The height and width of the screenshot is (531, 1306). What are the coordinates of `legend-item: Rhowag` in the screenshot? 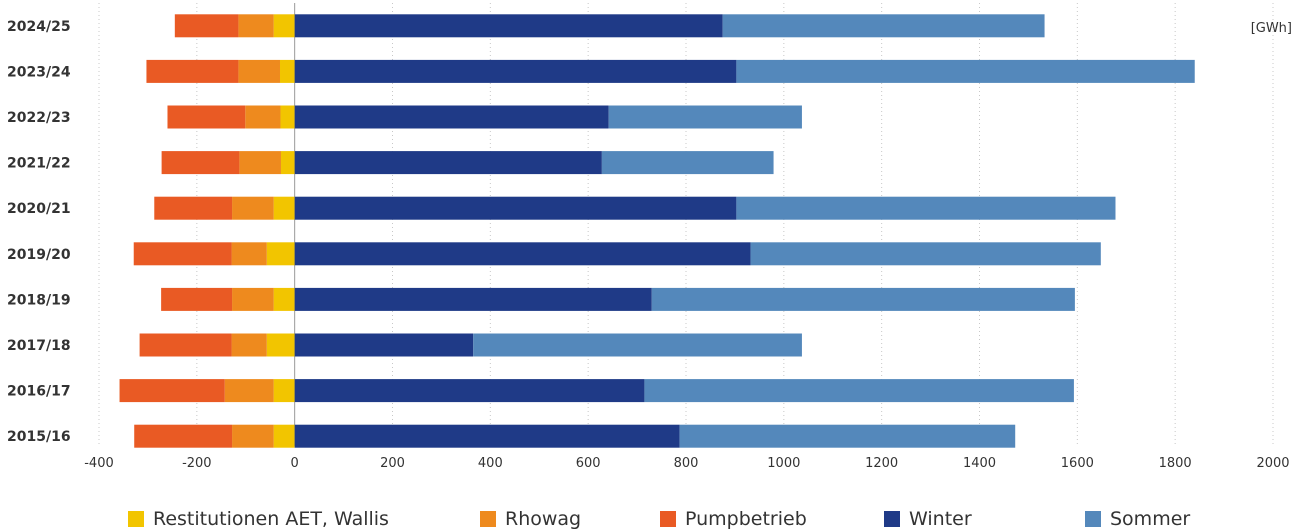 It's located at (530, 519).